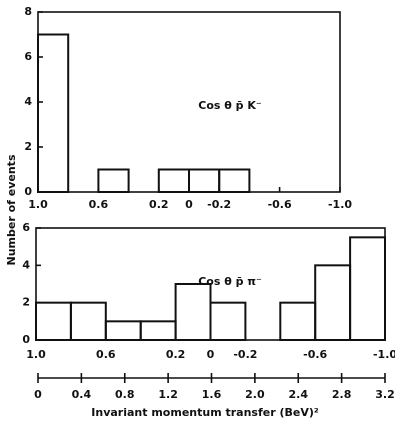 The width and height of the screenshot is (395, 427). Describe the element at coordinates (255, 394) in the screenshot. I see `x2-tick-label: 2.0` at that location.